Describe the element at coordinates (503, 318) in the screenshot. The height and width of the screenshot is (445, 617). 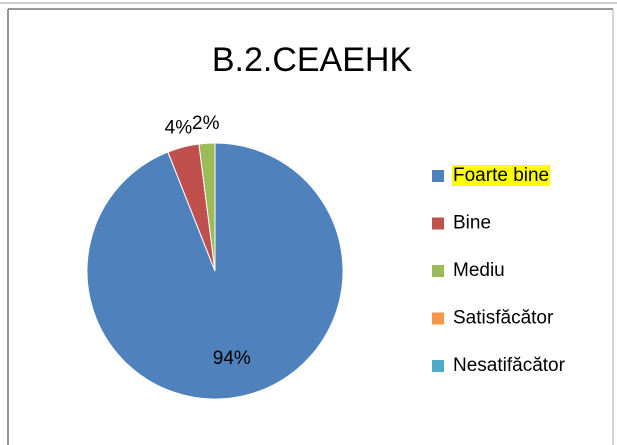
I see `legend-label: Satisfăcător` at that location.